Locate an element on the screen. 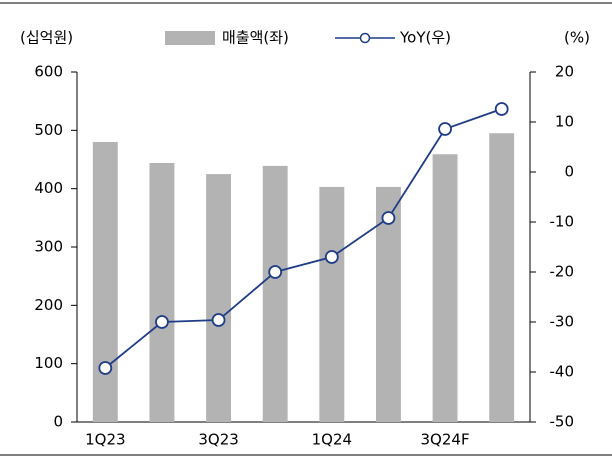 The height and width of the screenshot is (458, 612). y-tick-label: 500 is located at coordinates (48, 130).